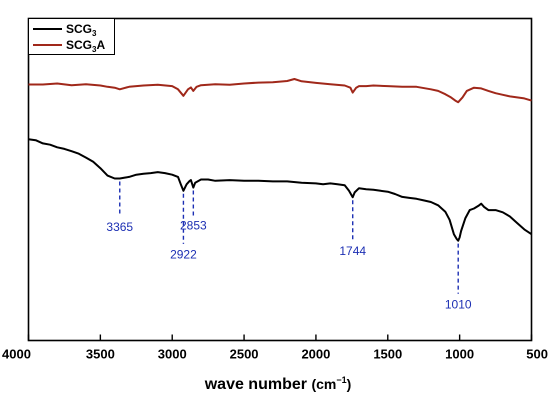 This screenshot has width=550, height=400. I want to click on x-axis-label-text: wave number, so click(255, 384).